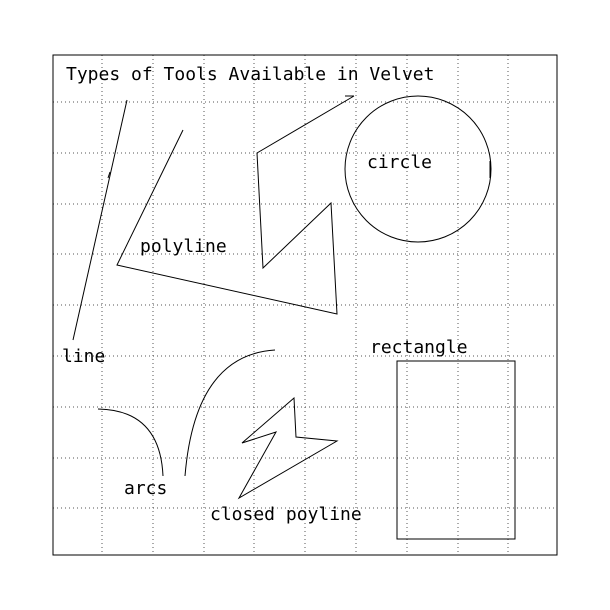 This screenshot has height=610, width=610. Describe the element at coordinates (183, 246) in the screenshot. I see `polyline-label: polyline` at that location.